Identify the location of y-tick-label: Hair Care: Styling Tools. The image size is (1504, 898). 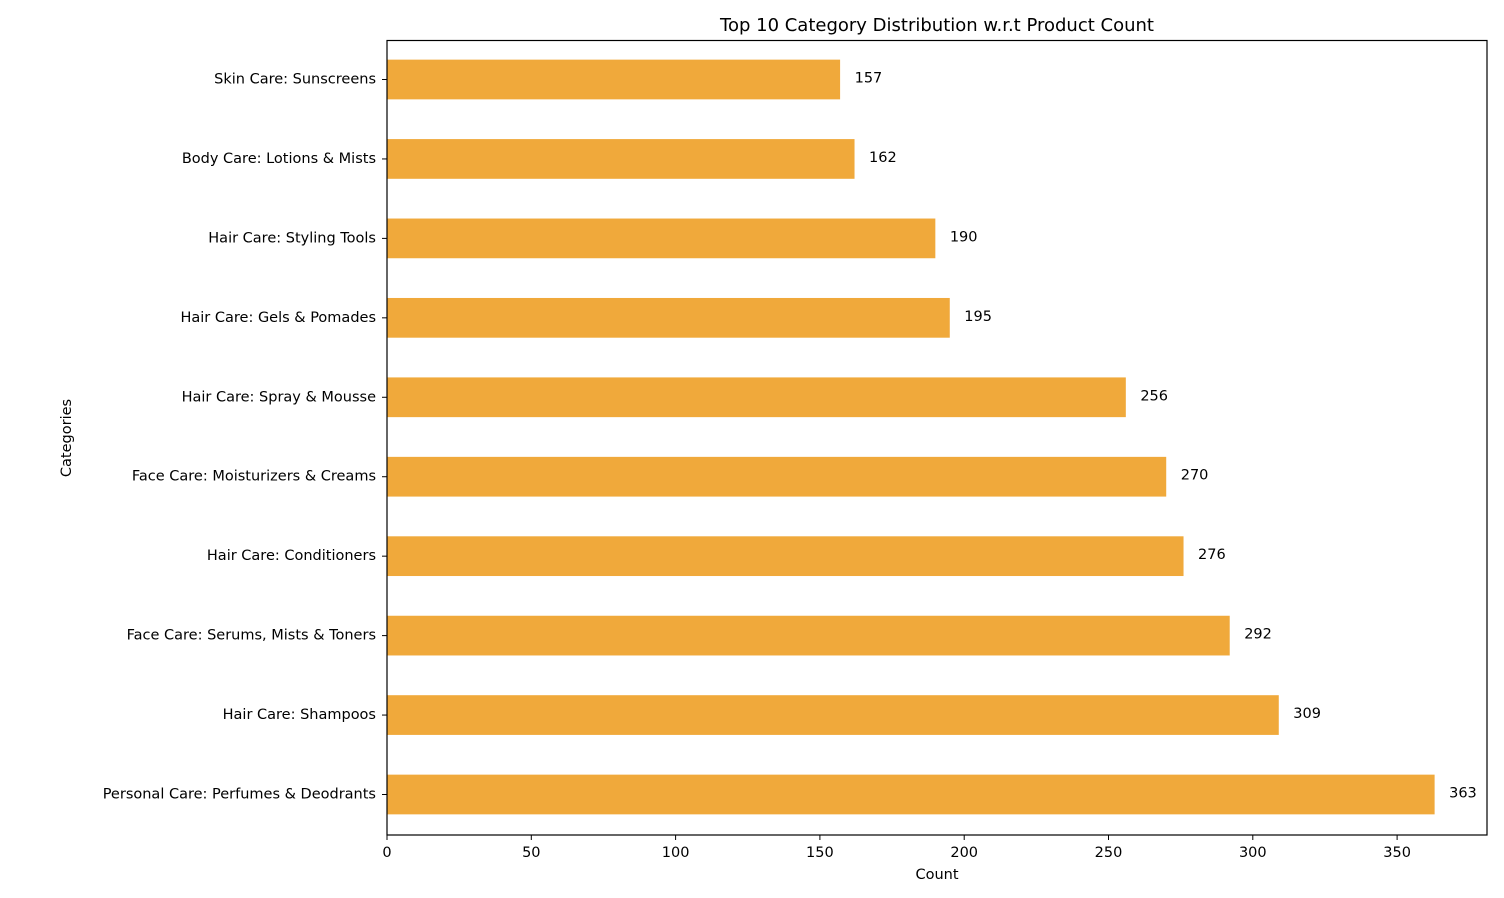
(292, 238).